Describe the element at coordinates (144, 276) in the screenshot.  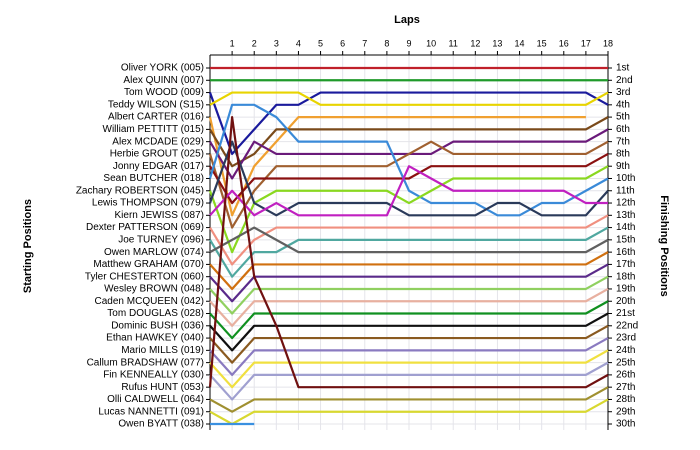
I see `driver-label: Tyler CHESTERTON (060)` at that location.